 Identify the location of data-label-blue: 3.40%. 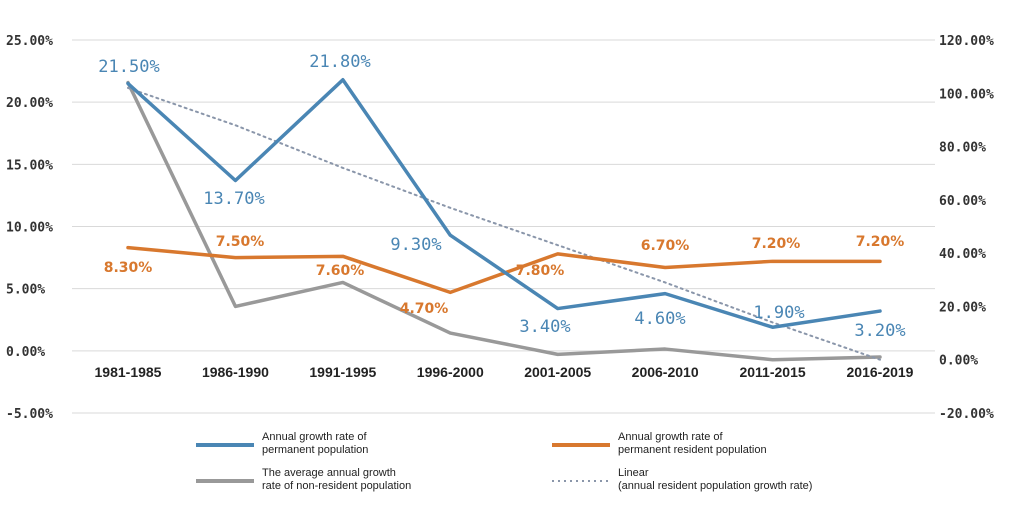
(544, 327).